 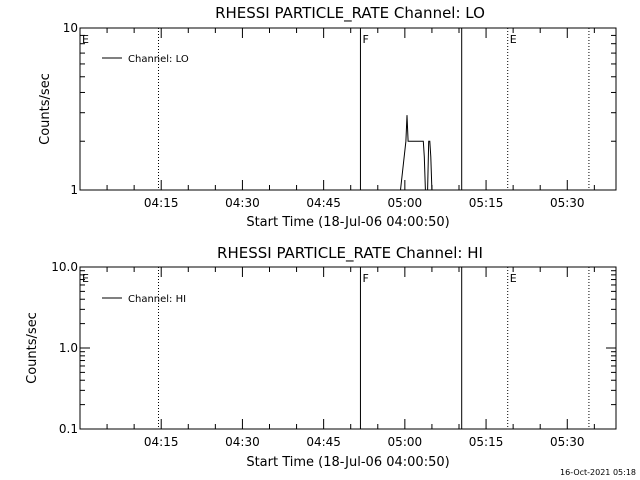 What do you see at coordinates (416, 153) in the screenshot?
I see `series-line-lo` at bounding box center [416, 153].